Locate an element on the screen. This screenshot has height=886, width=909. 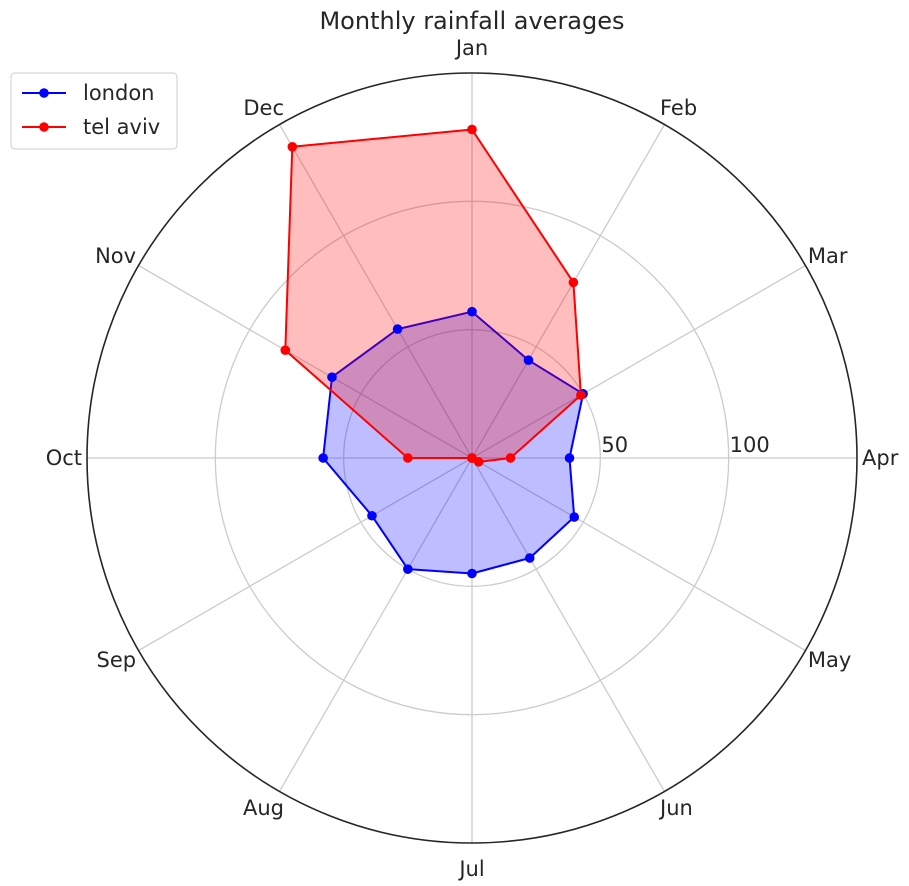
point-tel-aviv-dec is located at coordinates (292, 147).